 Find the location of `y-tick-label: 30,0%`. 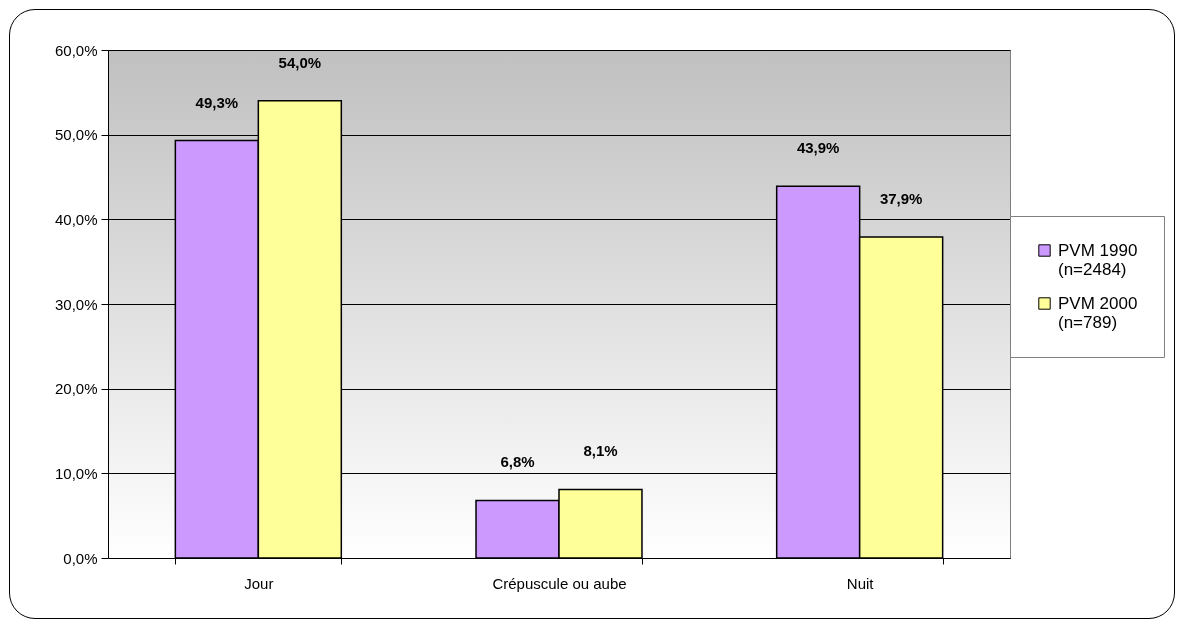

y-tick-label: 30,0% is located at coordinates (76, 304).